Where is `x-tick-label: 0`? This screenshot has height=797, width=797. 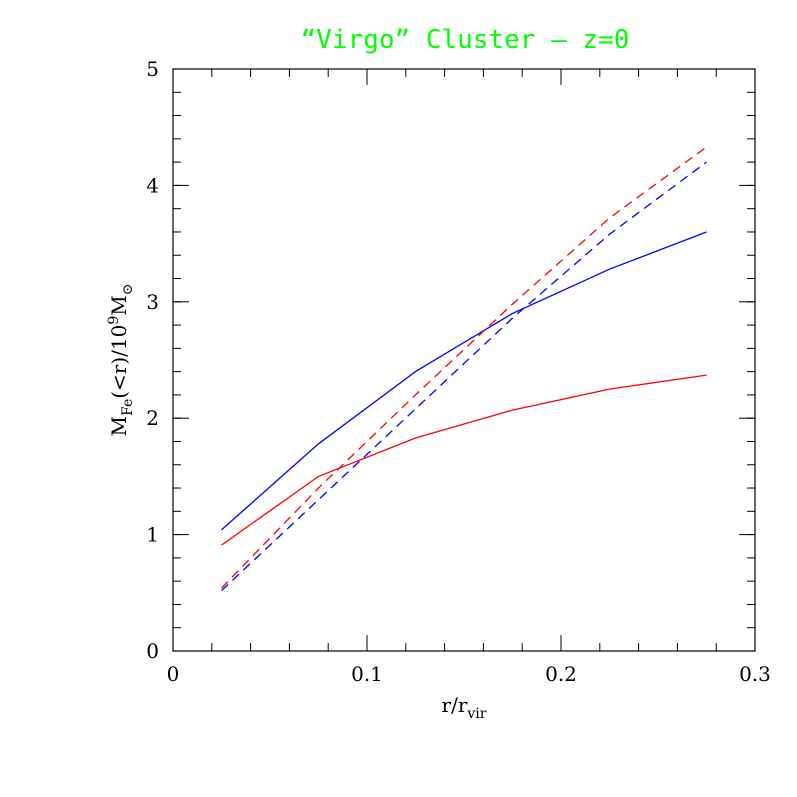 x-tick-label: 0 is located at coordinates (173, 674).